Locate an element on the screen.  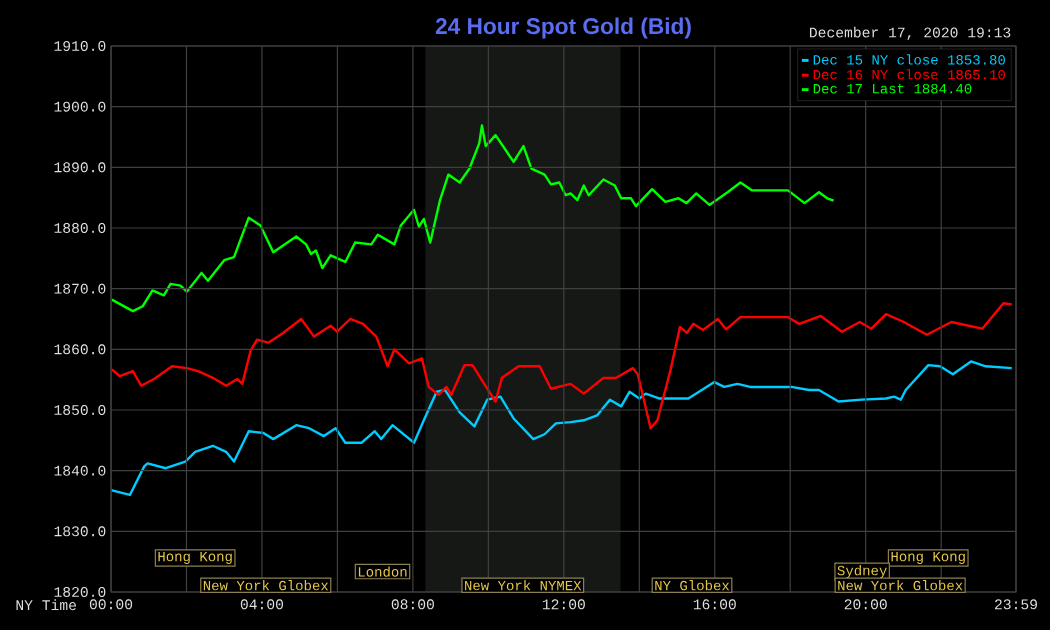
legend-label: Dec 17 Last 1884.40 is located at coordinates (892, 88).